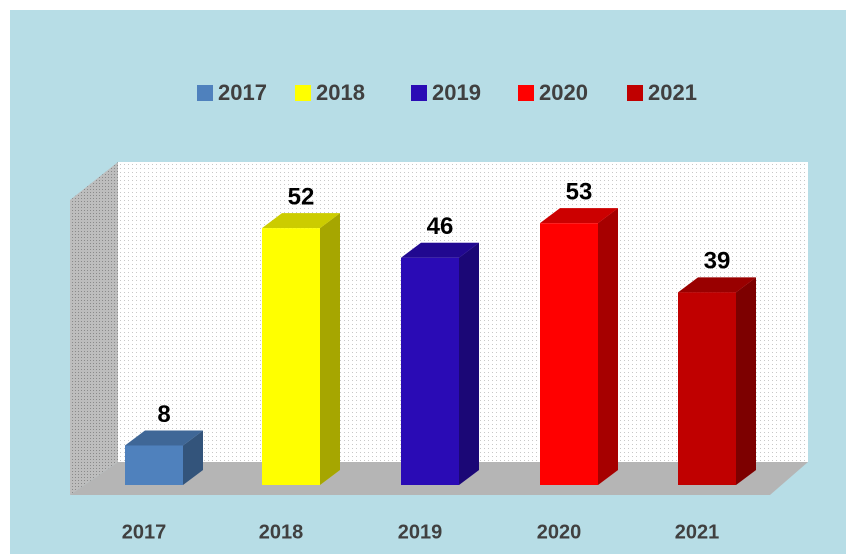 This screenshot has height=554, width=854. What do you see at coordinates (440, 226) in the screenshot?
I see `data-label: 46` at bounding box center [440, 226].